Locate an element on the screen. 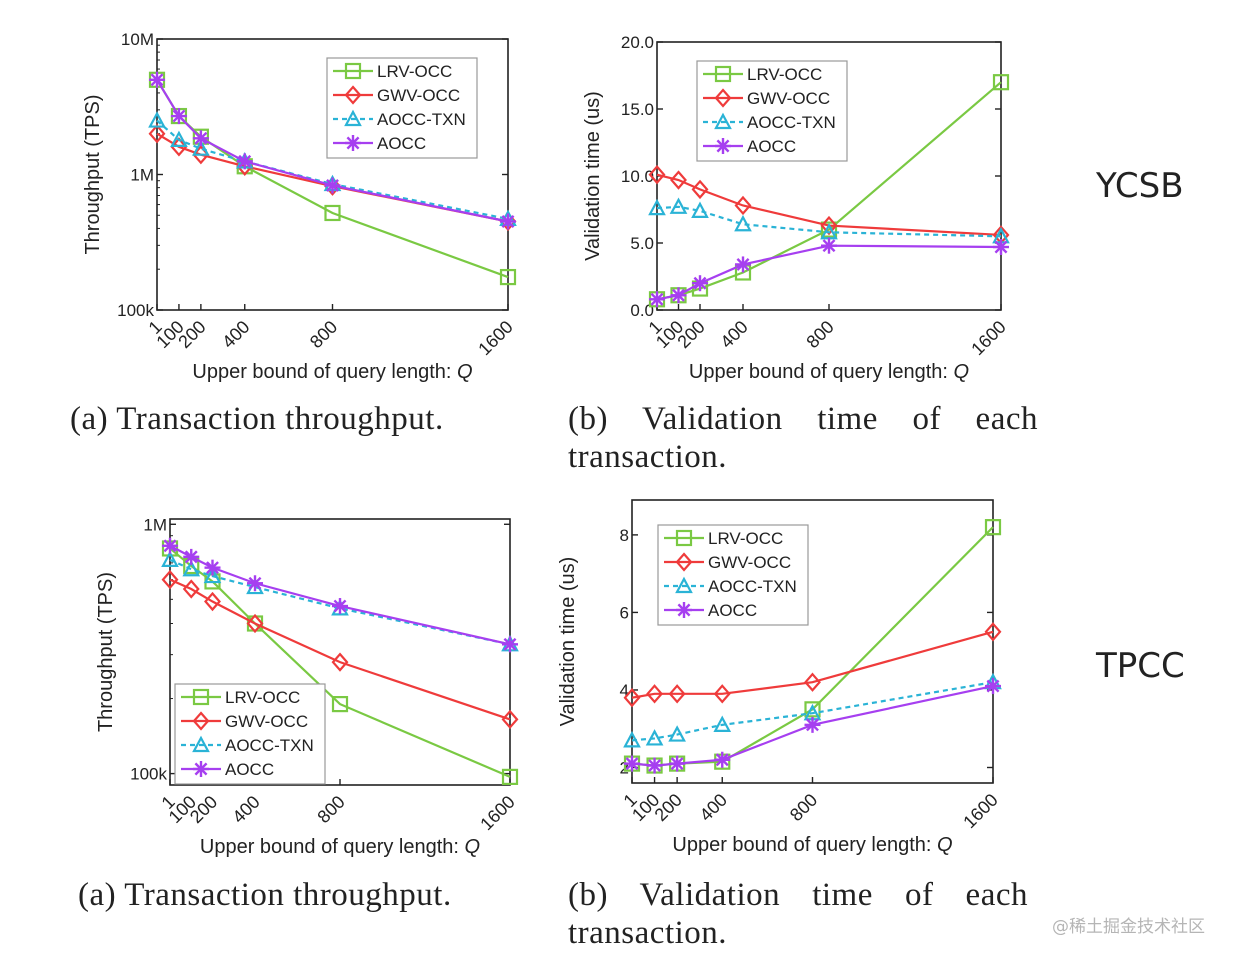 The width and height of the screenshot is (1238, 960). series-aocc-txn is located at coordinates (812, 710).